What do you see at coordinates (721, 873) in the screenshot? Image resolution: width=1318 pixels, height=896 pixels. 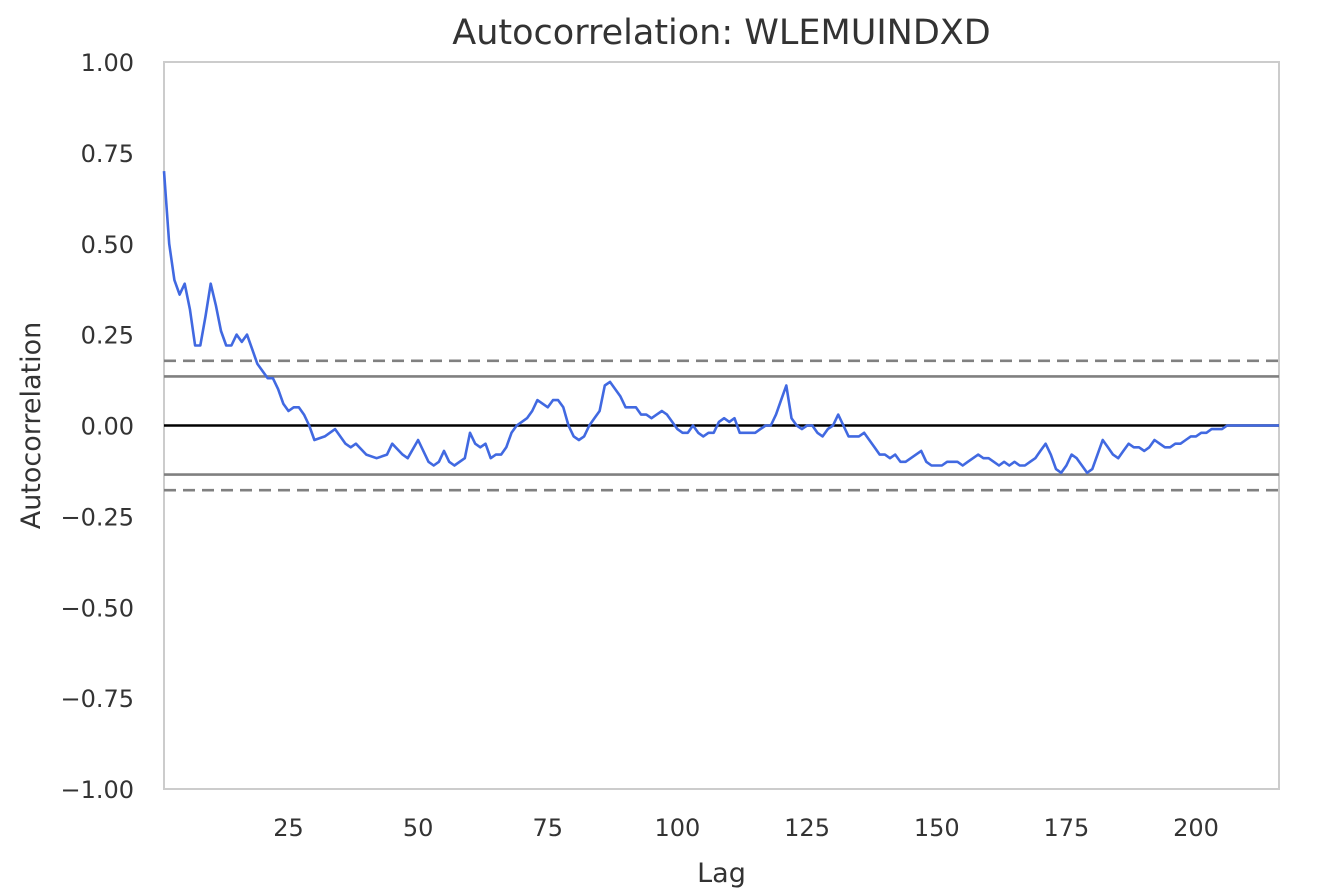 I see `x-axis-label: Lag` at bounding box center [721, 873].